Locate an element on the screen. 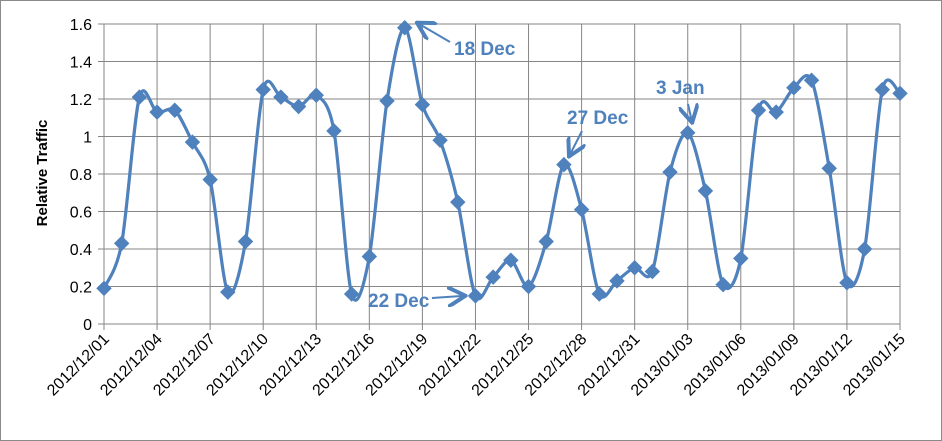  y-tick-label: 1.6 is located at coordinates (81, 25).